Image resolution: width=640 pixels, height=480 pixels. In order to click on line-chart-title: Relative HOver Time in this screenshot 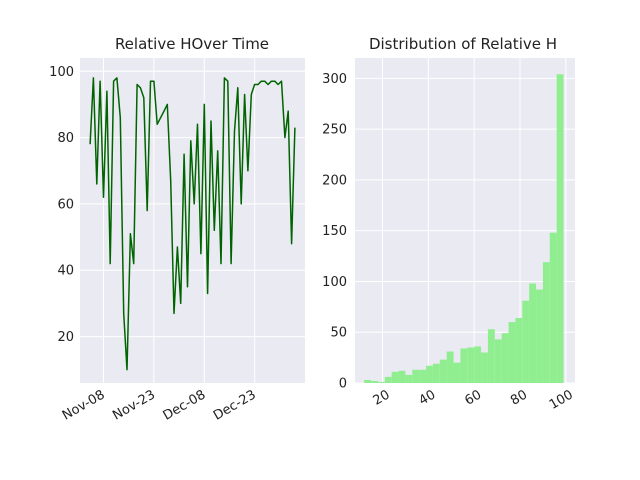, I will do `click(192, 44)`.